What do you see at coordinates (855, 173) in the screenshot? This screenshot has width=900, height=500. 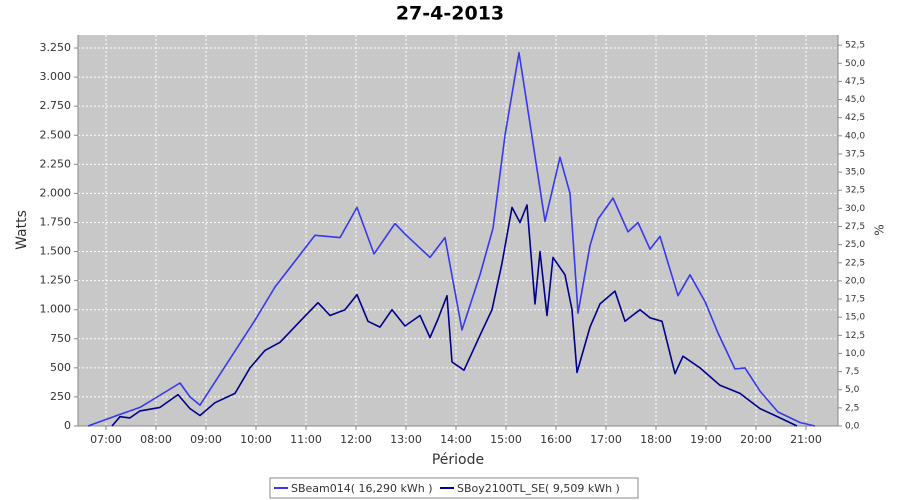 I see `y2-tick-label: 35,0` at bounding box center [855, 173].